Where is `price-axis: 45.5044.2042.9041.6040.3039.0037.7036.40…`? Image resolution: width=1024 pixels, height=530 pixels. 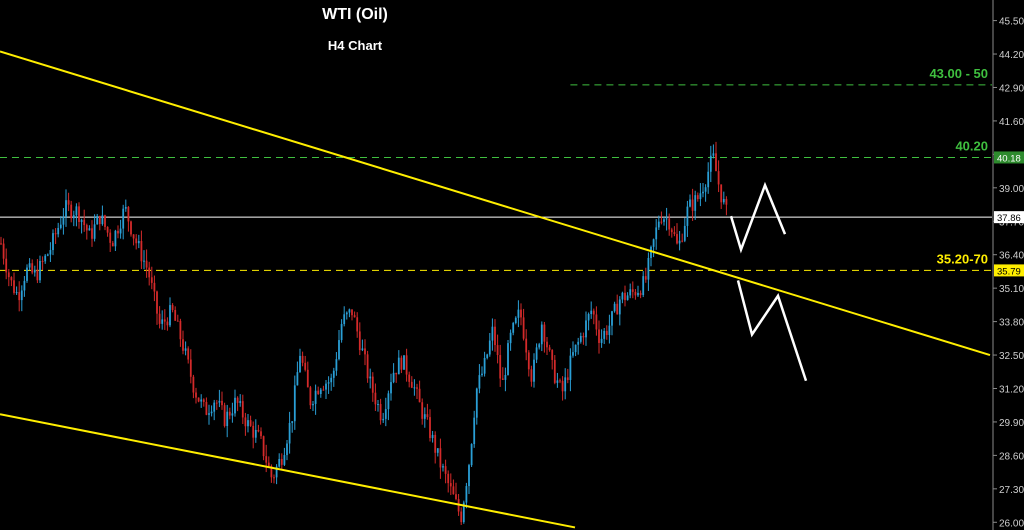
price-axis: 45.5044.2042.9041.6040.3039.0037.7036.40… is located at coordinates (1008, 265).